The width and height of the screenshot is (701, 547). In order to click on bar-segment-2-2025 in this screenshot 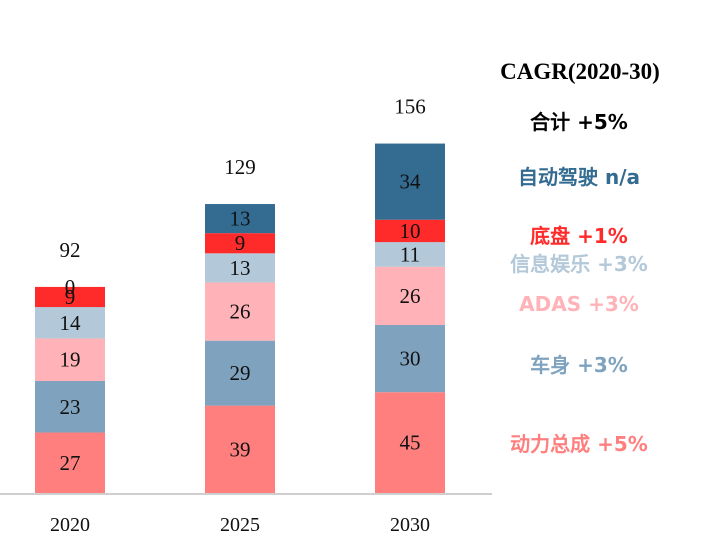, I will do `click(240, 311)`.